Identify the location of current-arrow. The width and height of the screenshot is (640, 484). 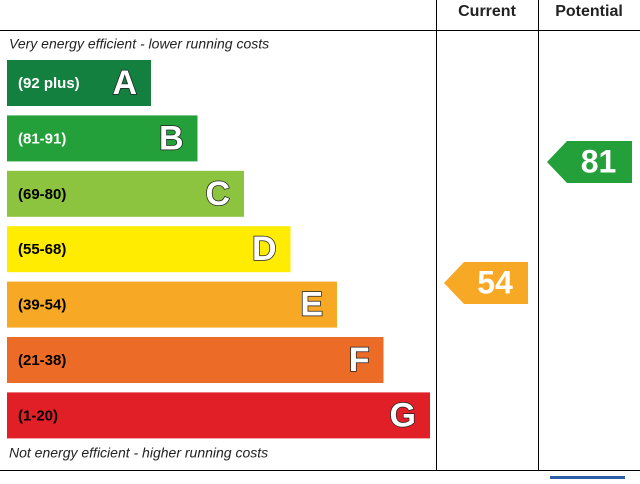
(486, 283).